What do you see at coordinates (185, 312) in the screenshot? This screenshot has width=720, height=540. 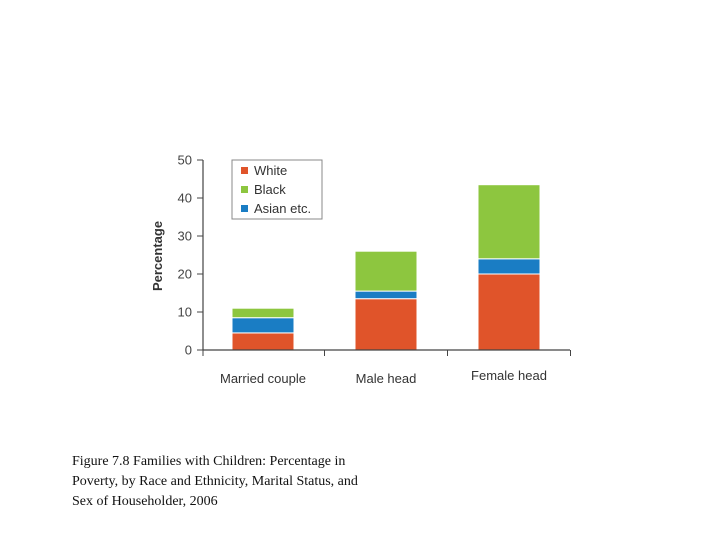 I see `y-tick-label: 10` at bounding box center [185, 312].